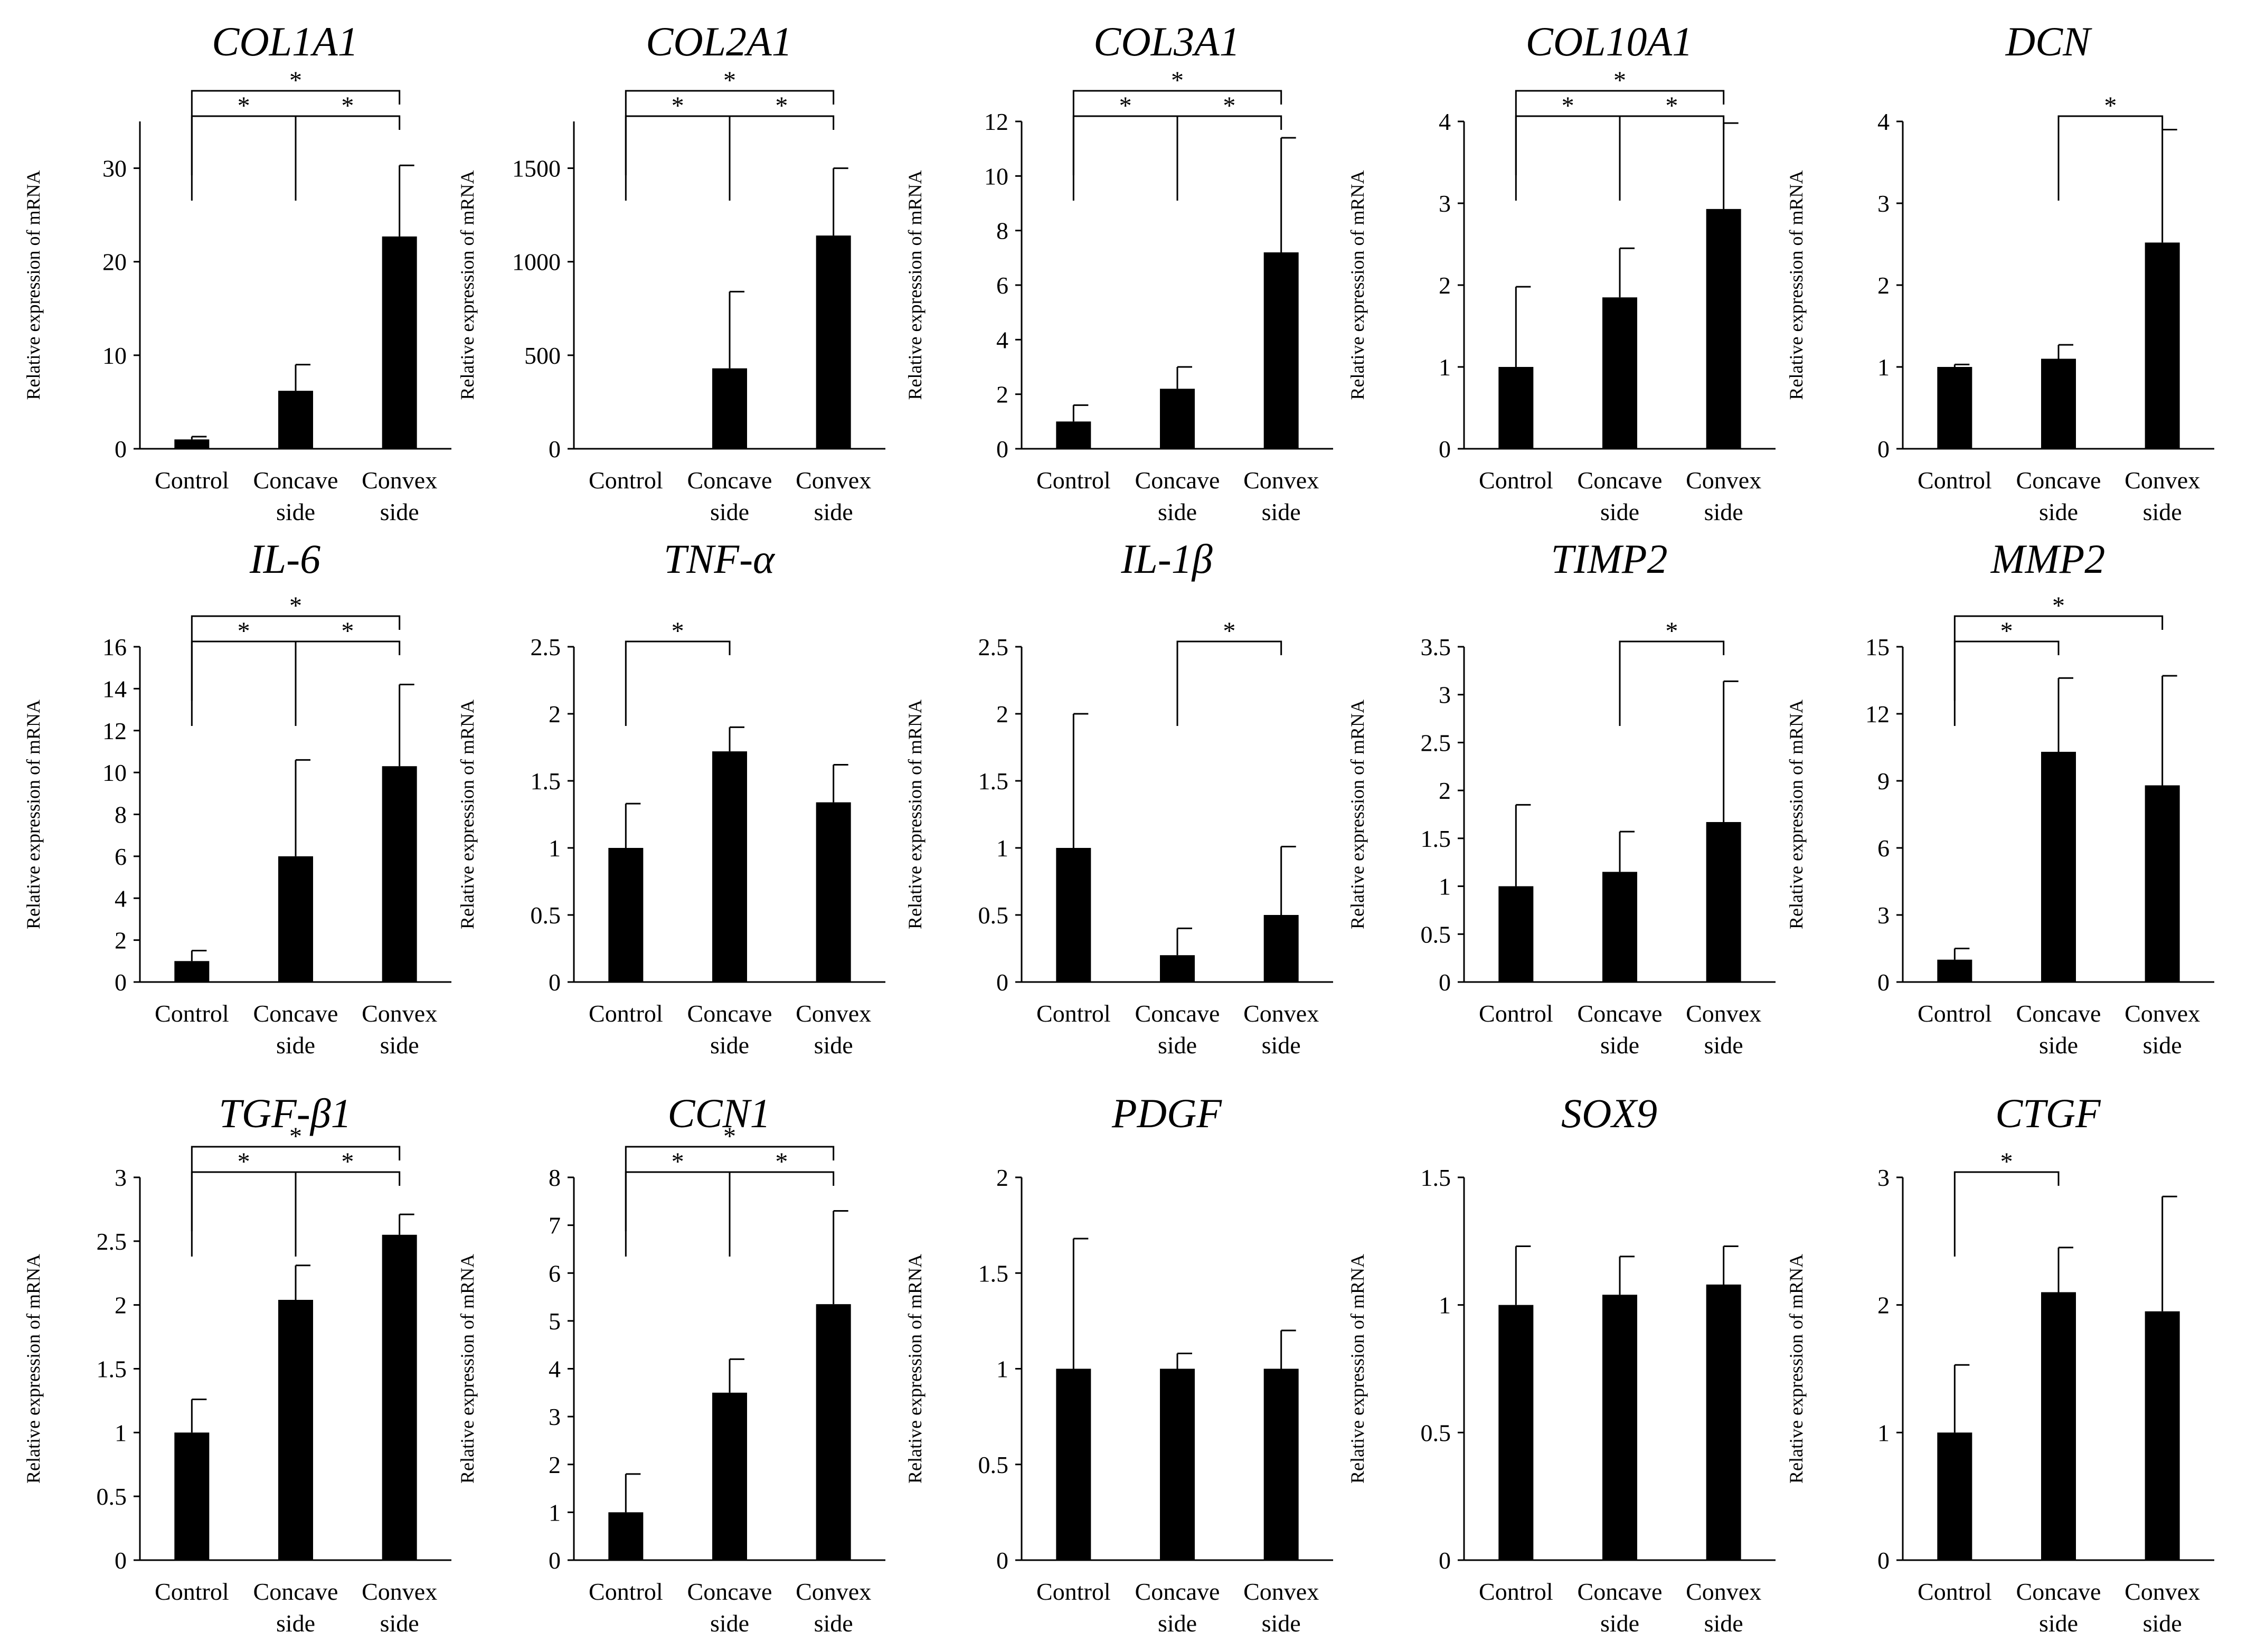 The height and width of the screenshot is (1652, 2247). Describe the element at coordinates (1878, 714) in the screenshot. I see `y-tick-label: 12` at that location.